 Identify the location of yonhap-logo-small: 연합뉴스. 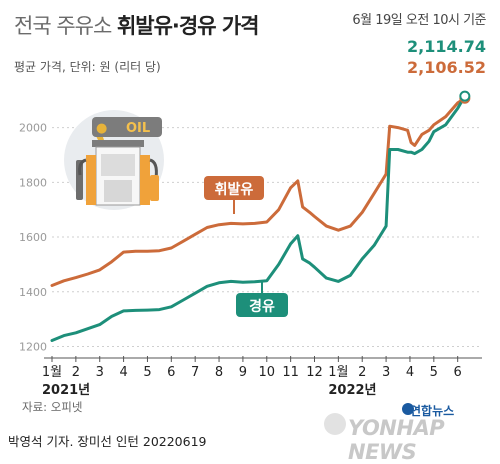
(432, 411).